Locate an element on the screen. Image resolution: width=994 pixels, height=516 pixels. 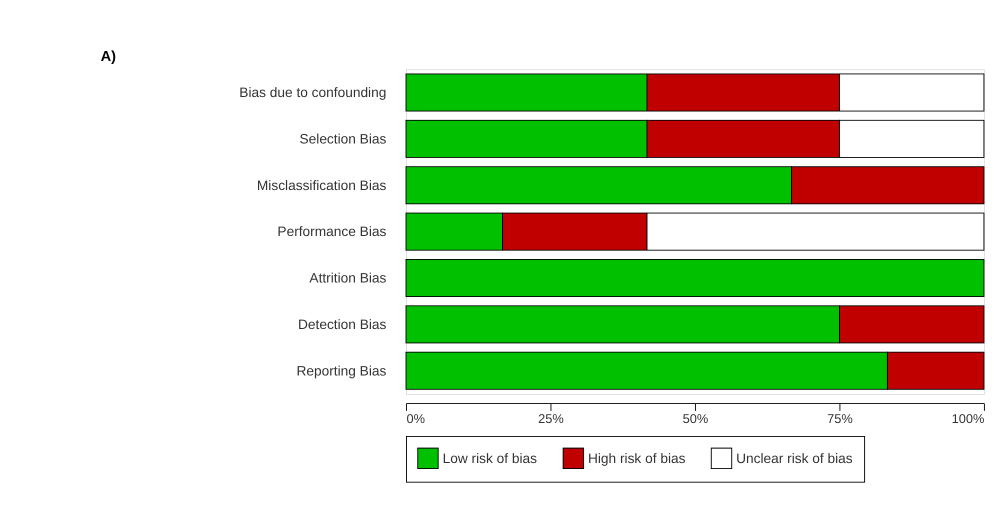
y-tick-label: Performance Bias is located at coordinates (331, 232).